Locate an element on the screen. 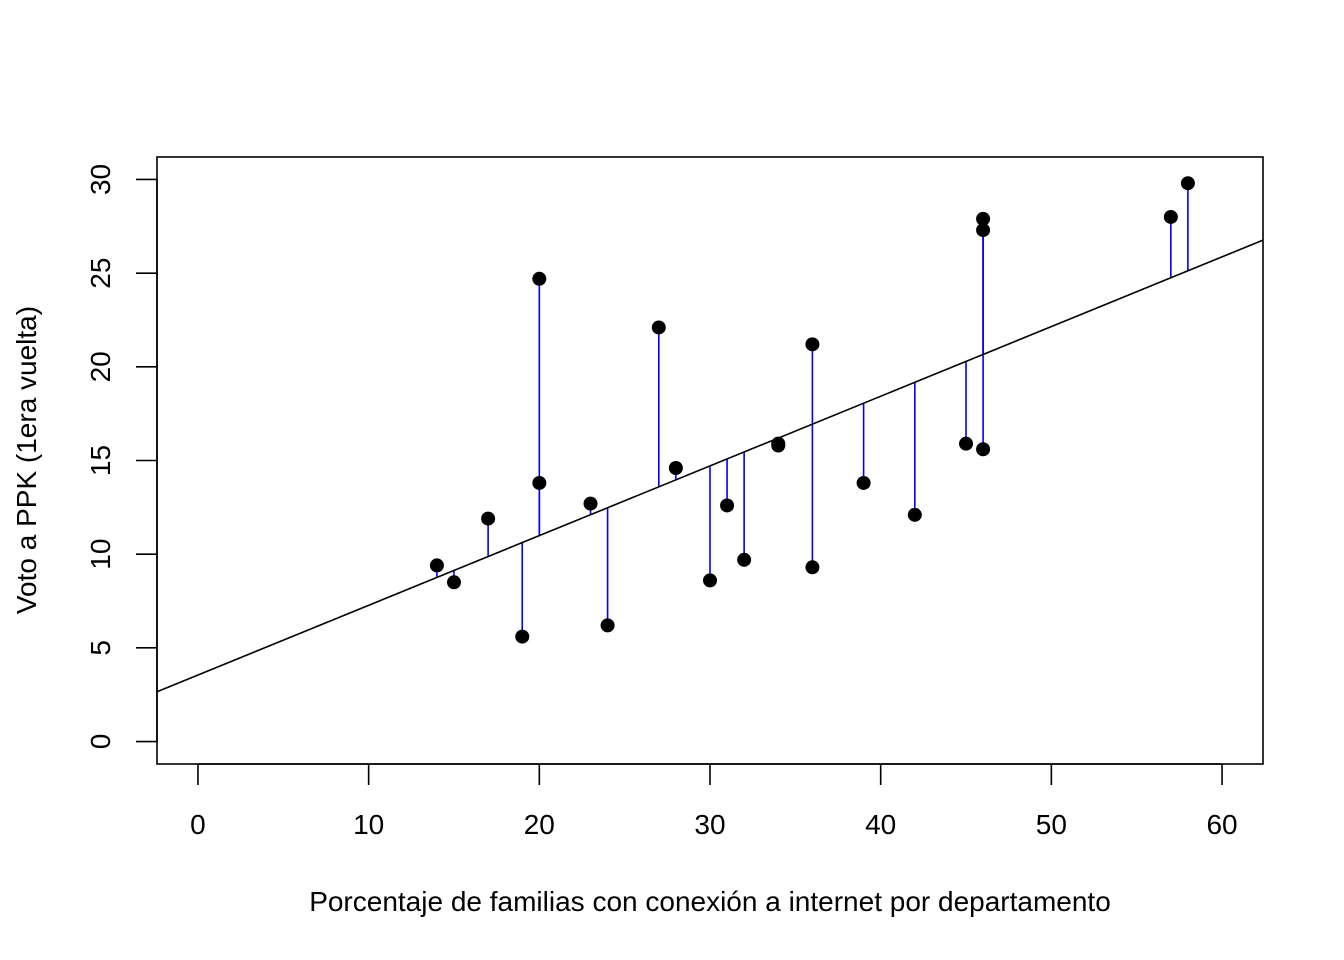 This screenshot has height=960, width=1344. y-tick-label: 30 is located at coordinates (100, 179).